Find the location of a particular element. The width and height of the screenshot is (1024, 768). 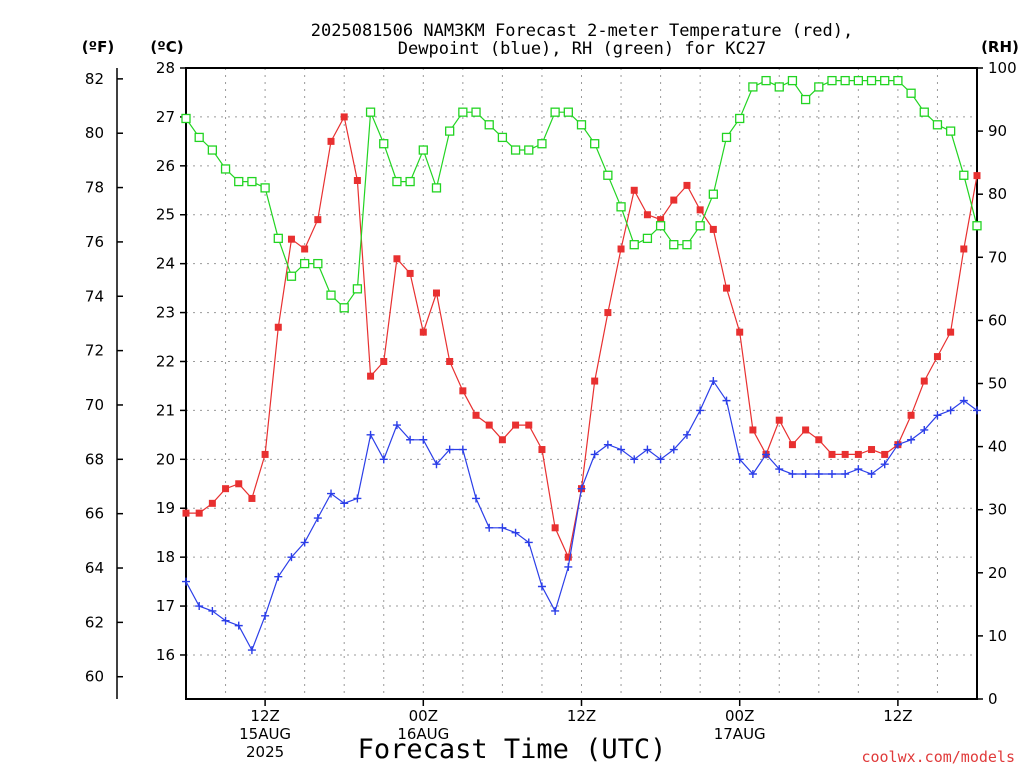

x-tick-label: 12Z is located at coordinates (264, 716).